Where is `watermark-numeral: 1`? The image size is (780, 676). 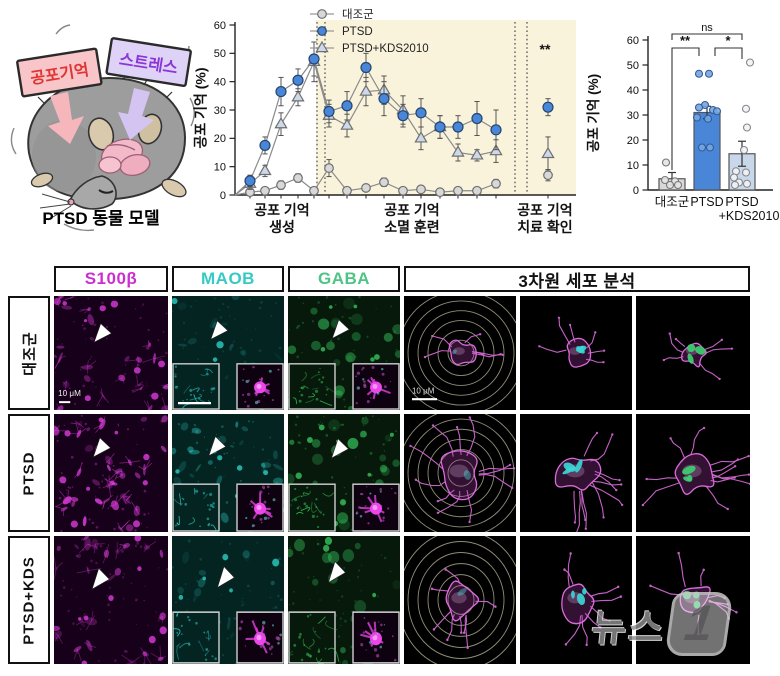 watermark-numeral: 1 is located at coordinates (699, 624).